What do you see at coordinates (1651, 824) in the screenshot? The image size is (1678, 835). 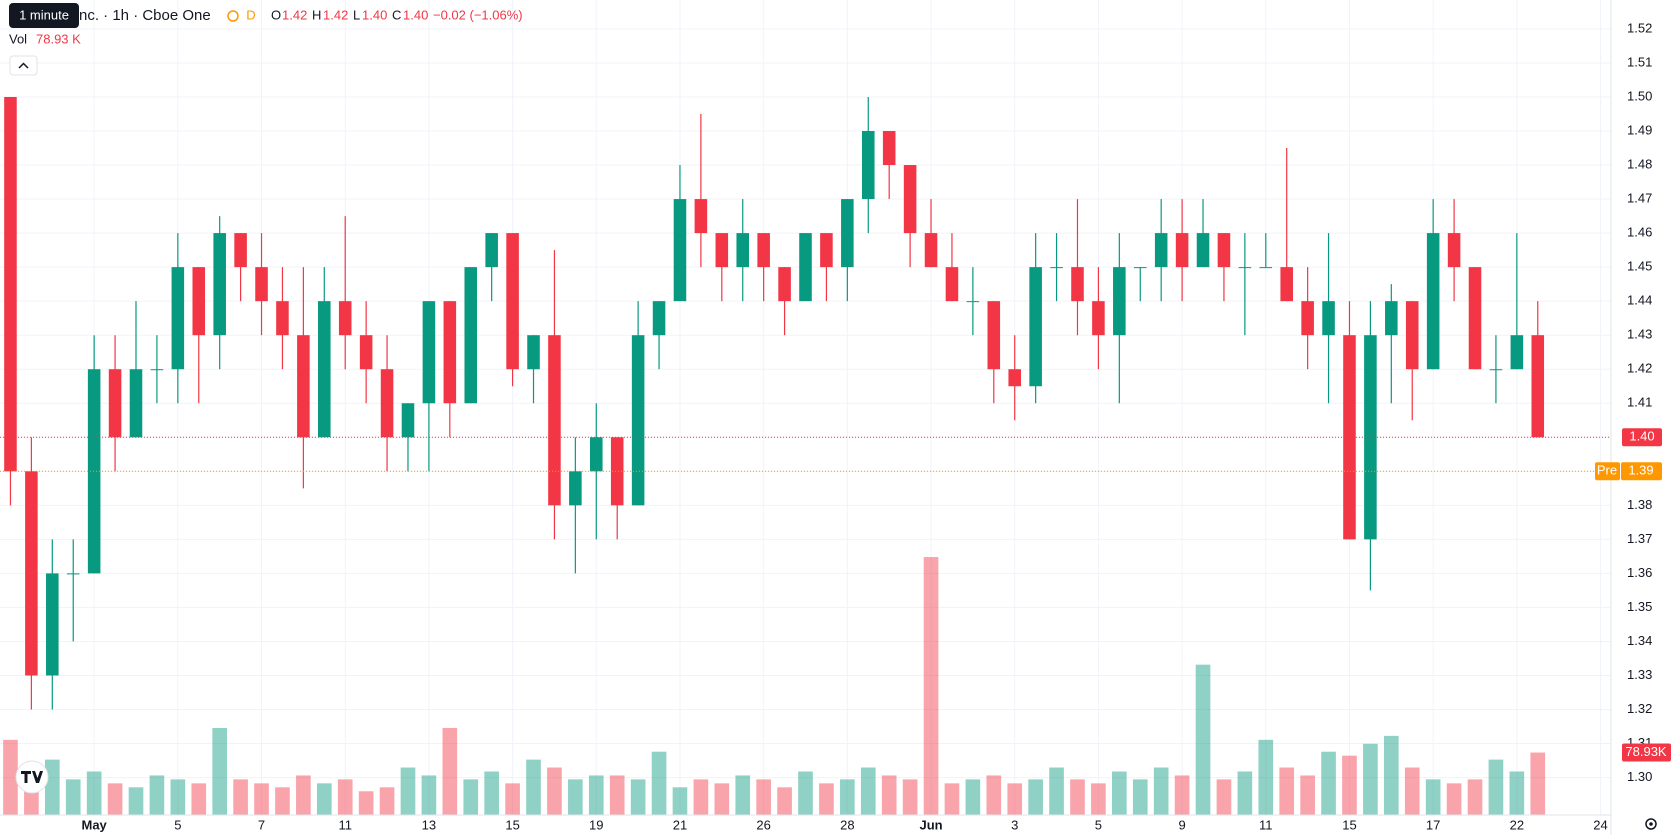 I see `settings-button` at bounding box center [1651, 824].